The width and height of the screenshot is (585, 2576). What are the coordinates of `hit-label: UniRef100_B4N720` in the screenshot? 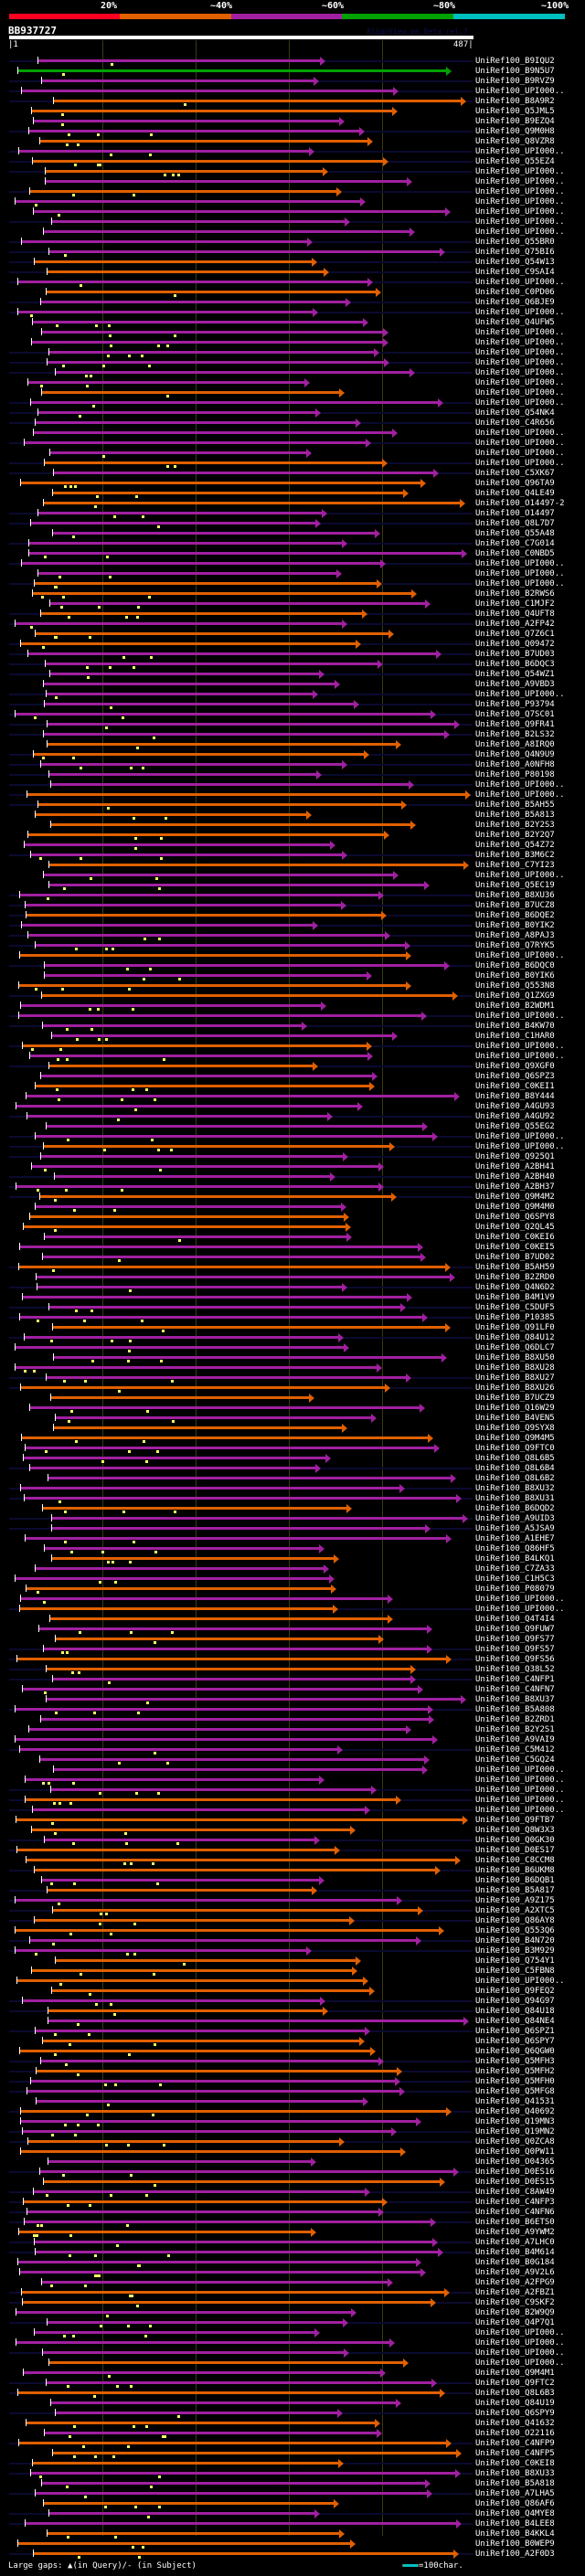 It's located at (515, 1940).